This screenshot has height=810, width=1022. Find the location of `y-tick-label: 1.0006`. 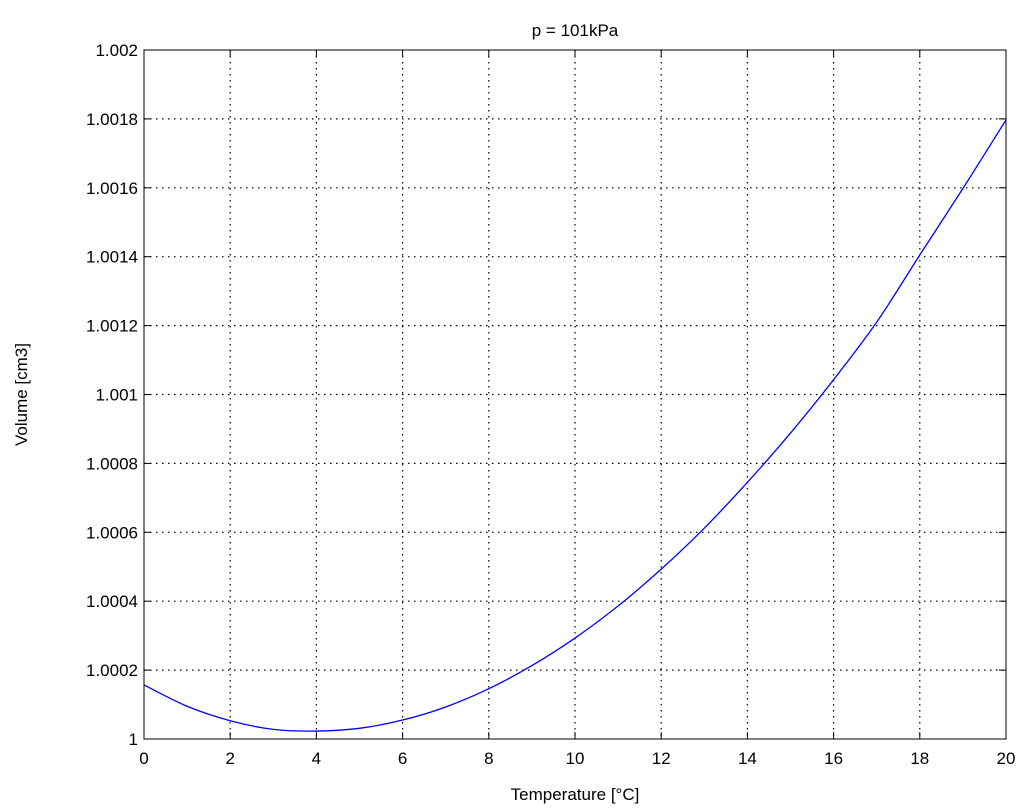

y-tick-label: 1.0006 is located at coordinates (112, 532).